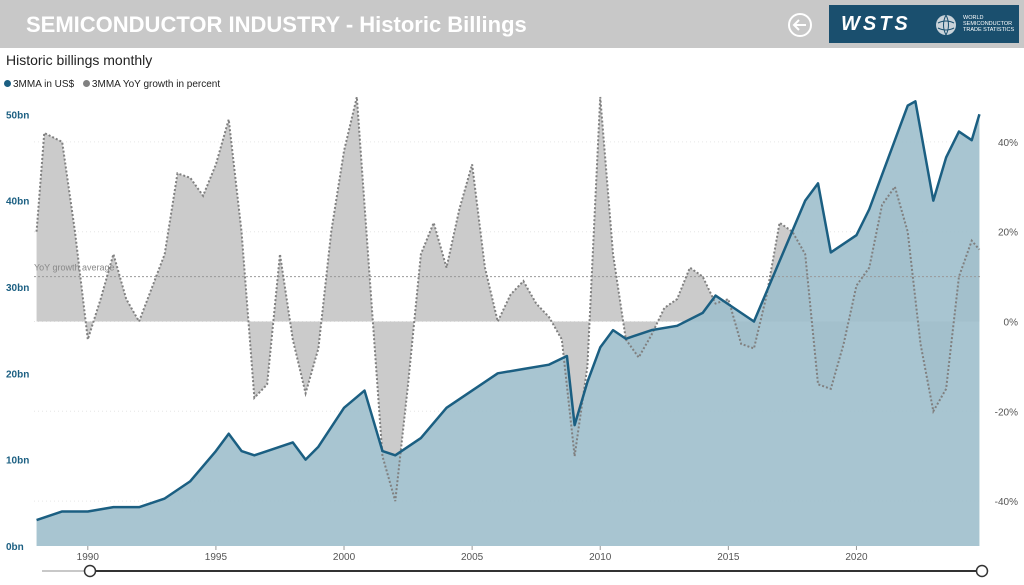 The image size is (1024, 585). Describe the element at coordinates (216, 557) in the screenshot. I see `x-tick-label: 1995` at that location.